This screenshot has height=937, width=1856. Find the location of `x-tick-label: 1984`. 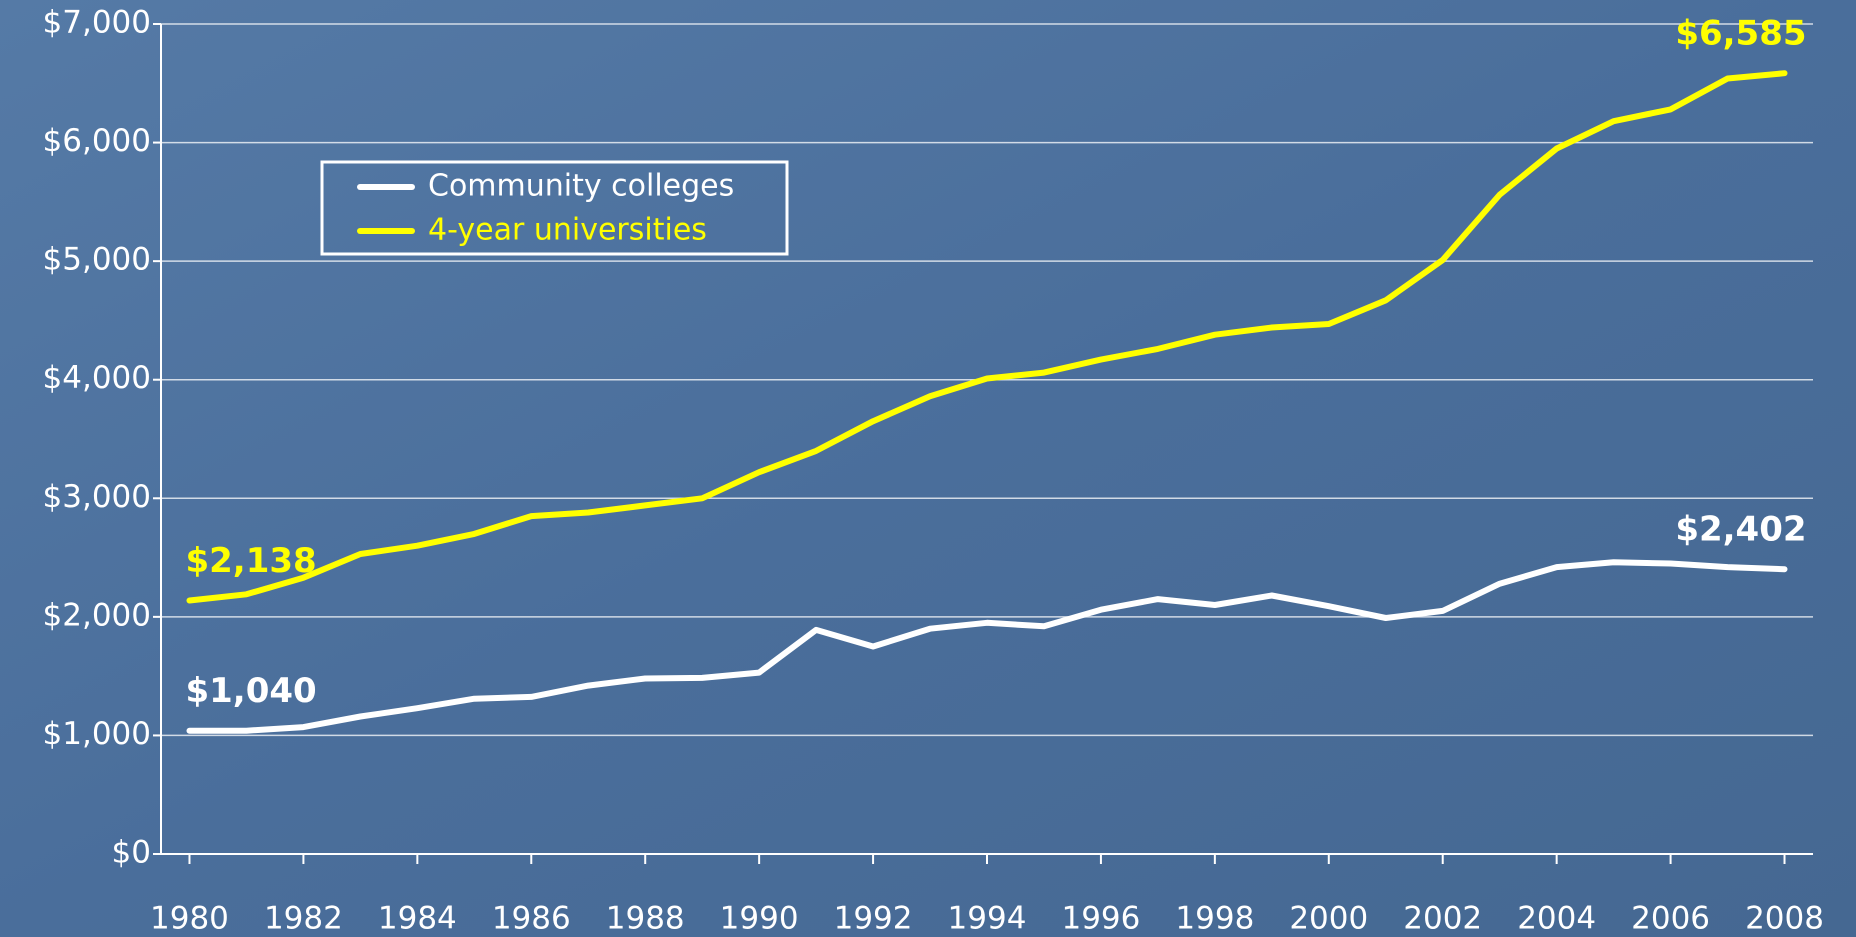

x-tick-label: 1984 is located at coordinates (417, 919).